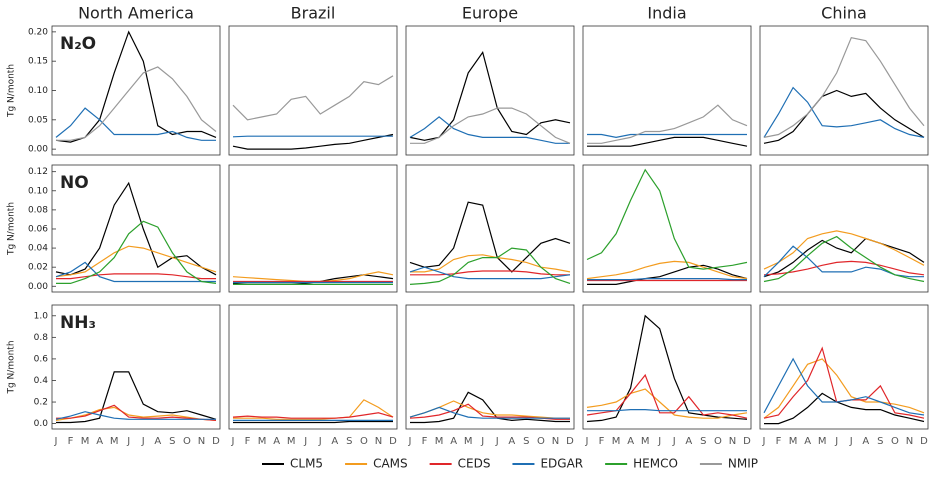 This screenshot has width=935, height=477. I want to click on row-label: NO, so click(74, 183).